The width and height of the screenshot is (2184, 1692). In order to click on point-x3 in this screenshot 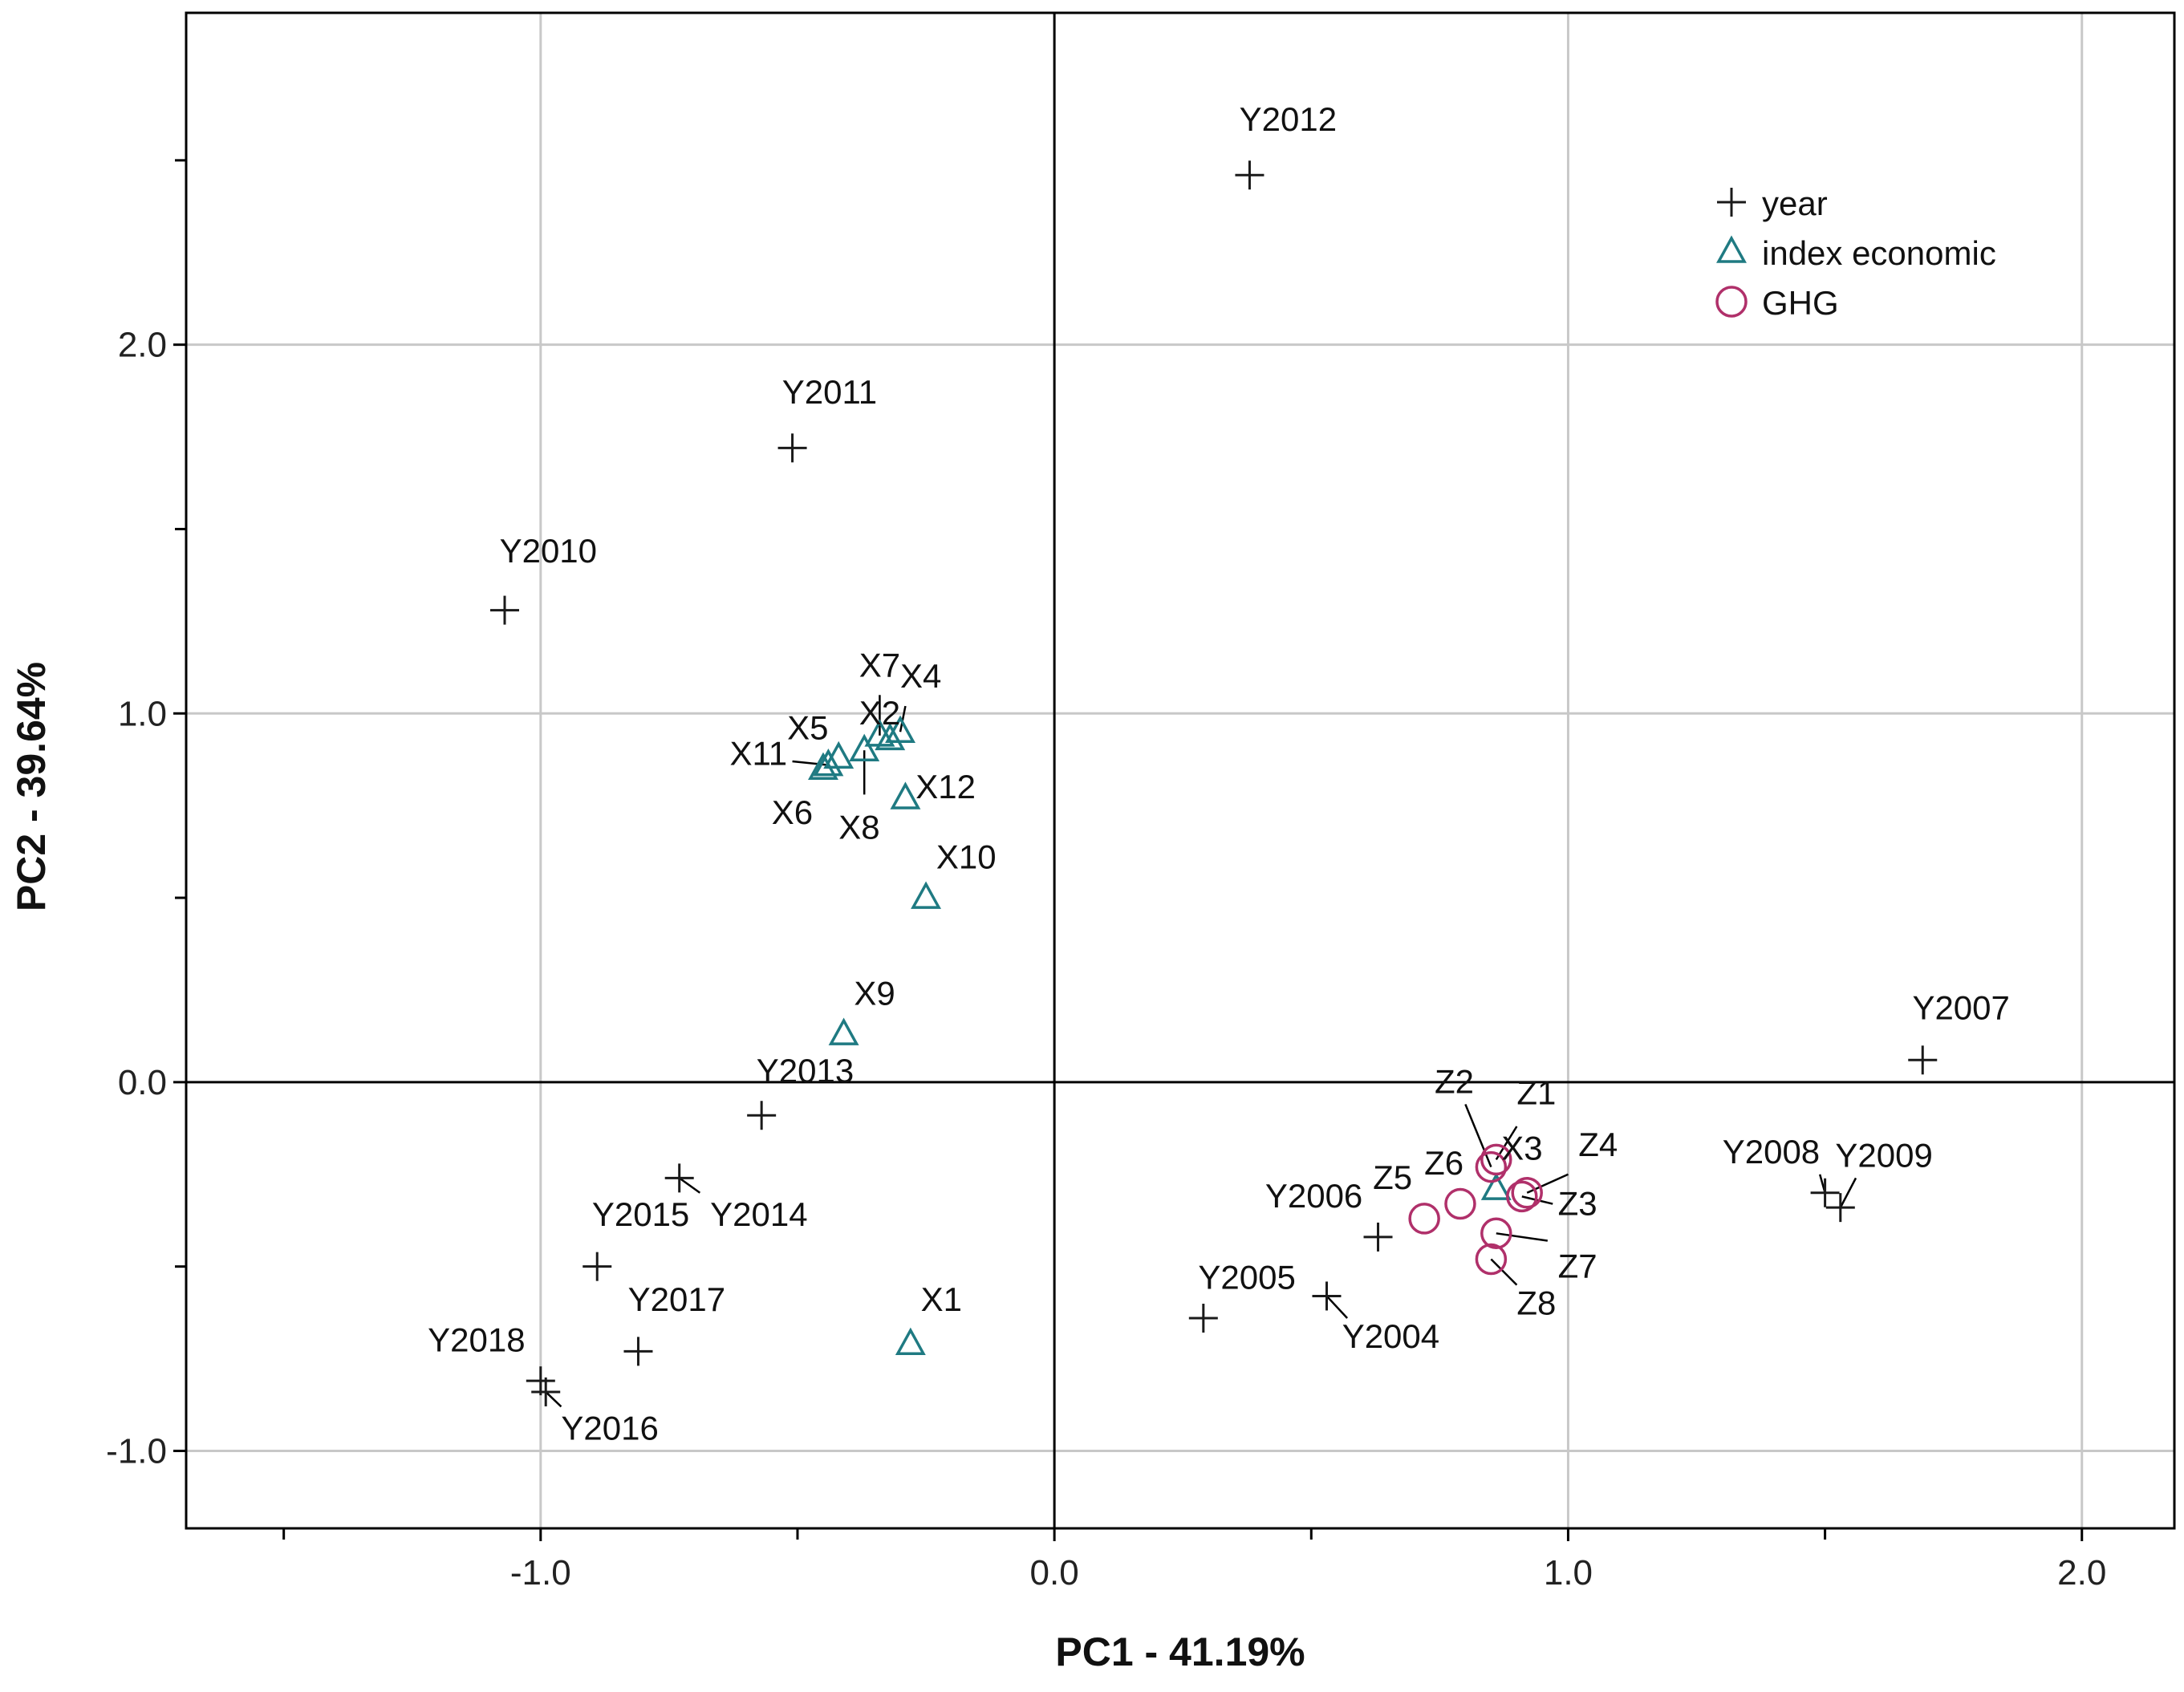, I will do `click(1496, 1186)`.